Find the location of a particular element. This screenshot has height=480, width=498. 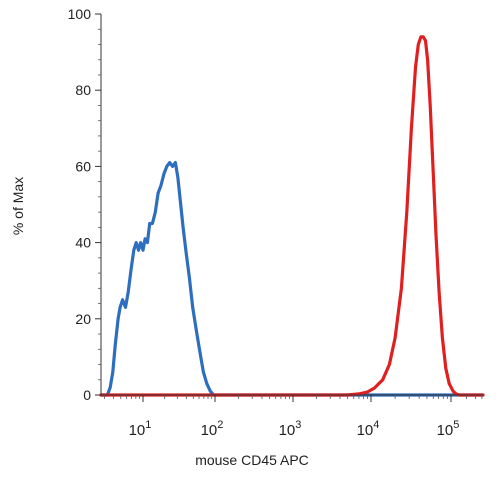

y-tick-label: 100 is located at coordinates (80, 14).